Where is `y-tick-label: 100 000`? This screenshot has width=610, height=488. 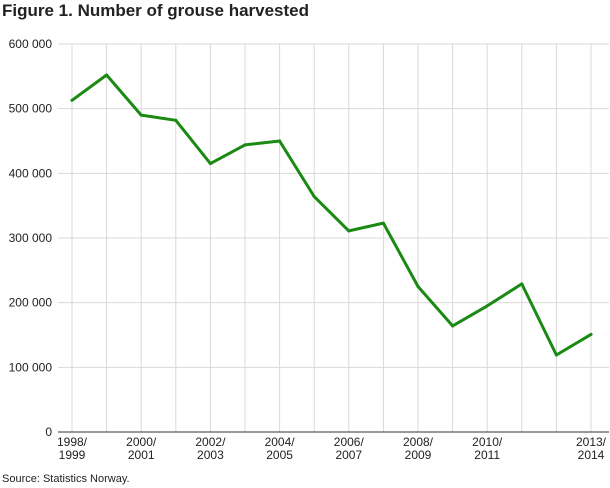
y-tick-label: 100 000 is located at coordinates (31, 367).